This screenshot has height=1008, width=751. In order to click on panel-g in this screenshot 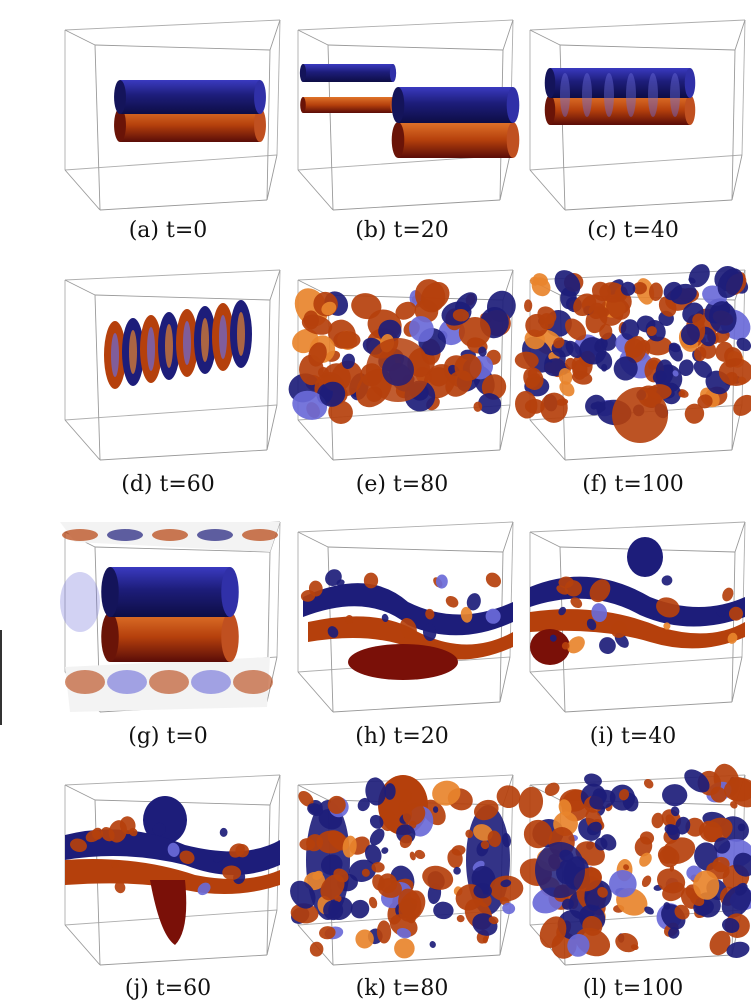, I will do `click(170, 612)`.